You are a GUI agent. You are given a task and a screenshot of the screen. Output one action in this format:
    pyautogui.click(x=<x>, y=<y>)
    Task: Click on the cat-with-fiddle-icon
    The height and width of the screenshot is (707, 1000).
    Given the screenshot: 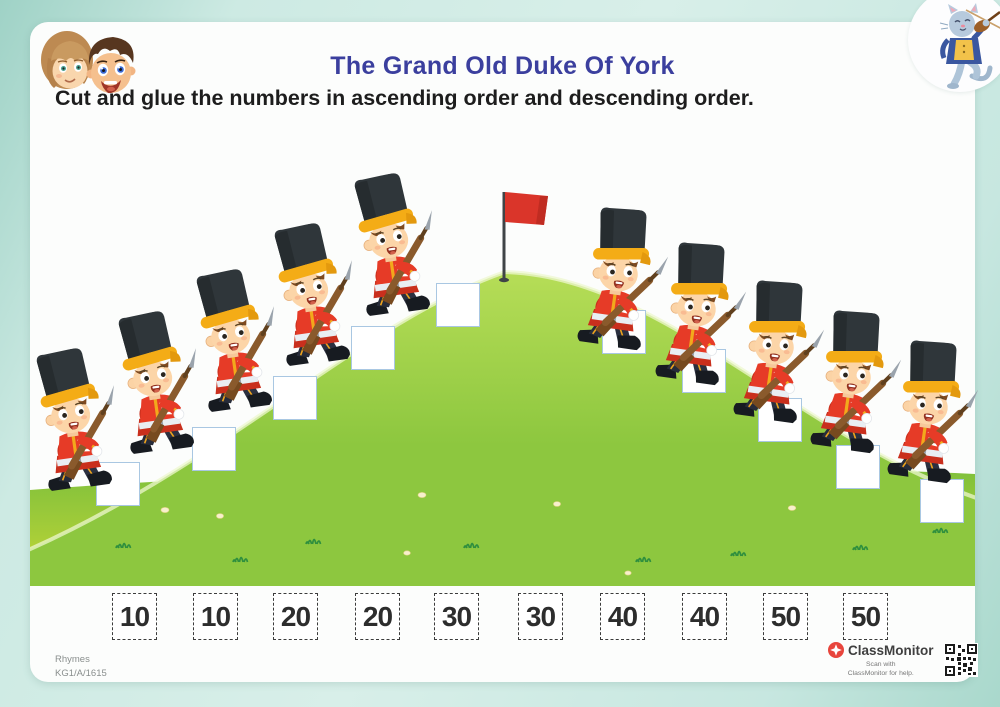 What is the action you would take?
    pyautogui.click(x=969, y=46)
    